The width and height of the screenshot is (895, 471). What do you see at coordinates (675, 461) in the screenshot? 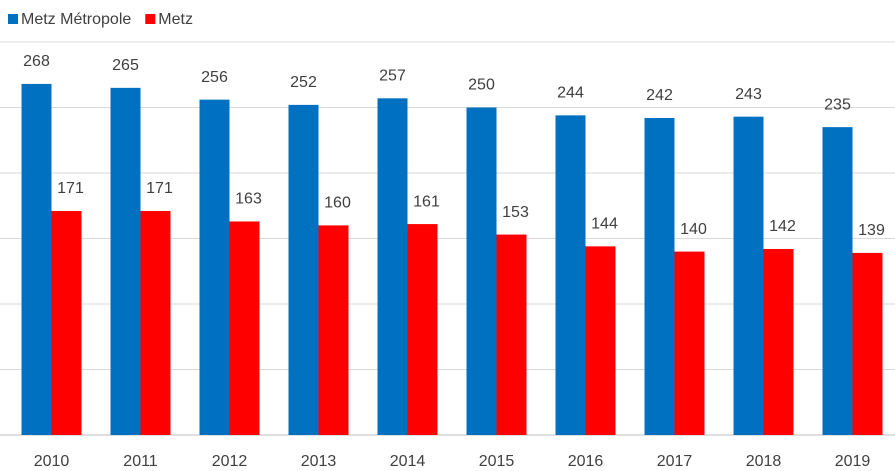
I see `x-tick-label: 2017` at bounding box center [675, 461].